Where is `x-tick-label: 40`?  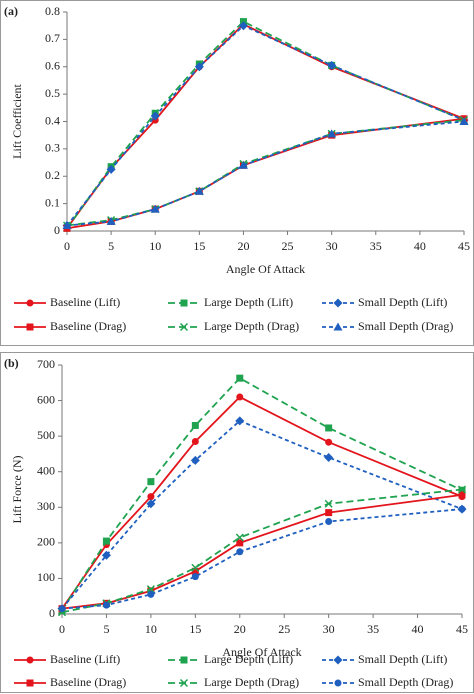
x-tick-label: 40 is located at coordinates (420, 246).